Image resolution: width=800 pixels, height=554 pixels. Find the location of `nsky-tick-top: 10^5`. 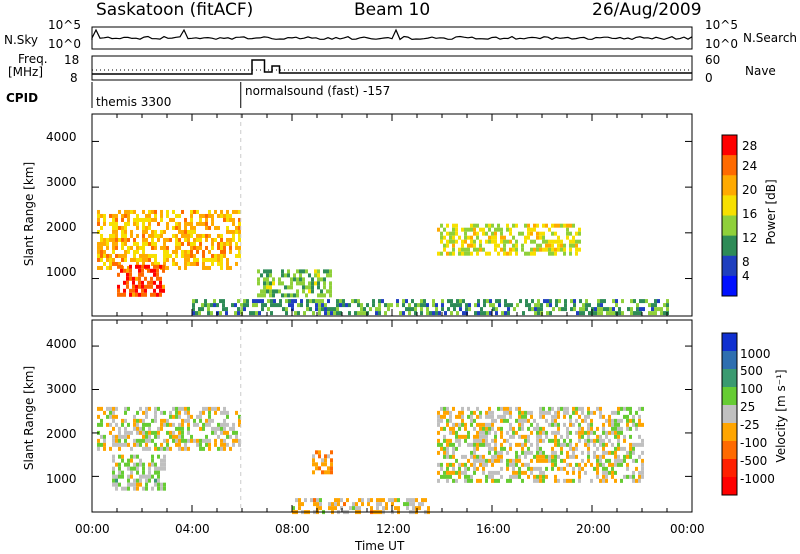

nsky-tick-top: 10^5 is located at coordinates (64, 25).